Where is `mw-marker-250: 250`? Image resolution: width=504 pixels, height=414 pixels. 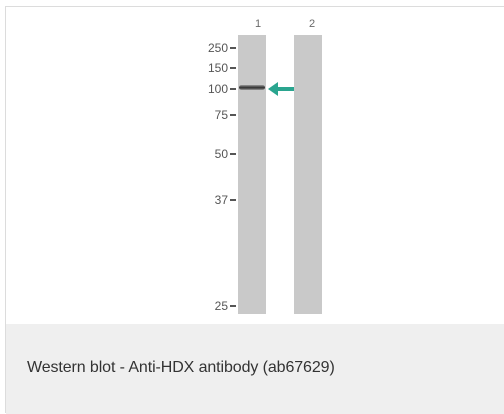
mw-marker-250: 250 is located at coordinates (212, 48).